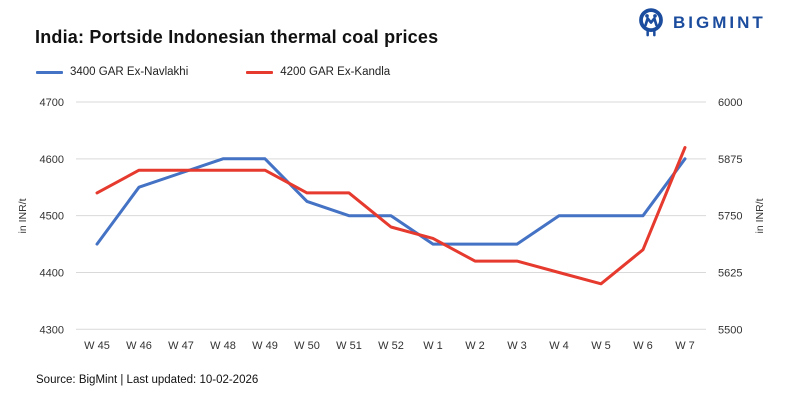  What do you see at coordinates (52, 217) in the screenshot?
I see `y-axis-tick-label-left: 4500` at bounding box center [52, 217].